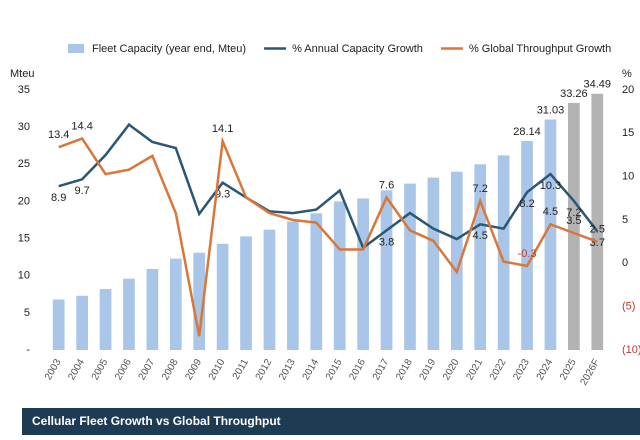  I want to click on line-value-label: 9.7, so click(81, 191).